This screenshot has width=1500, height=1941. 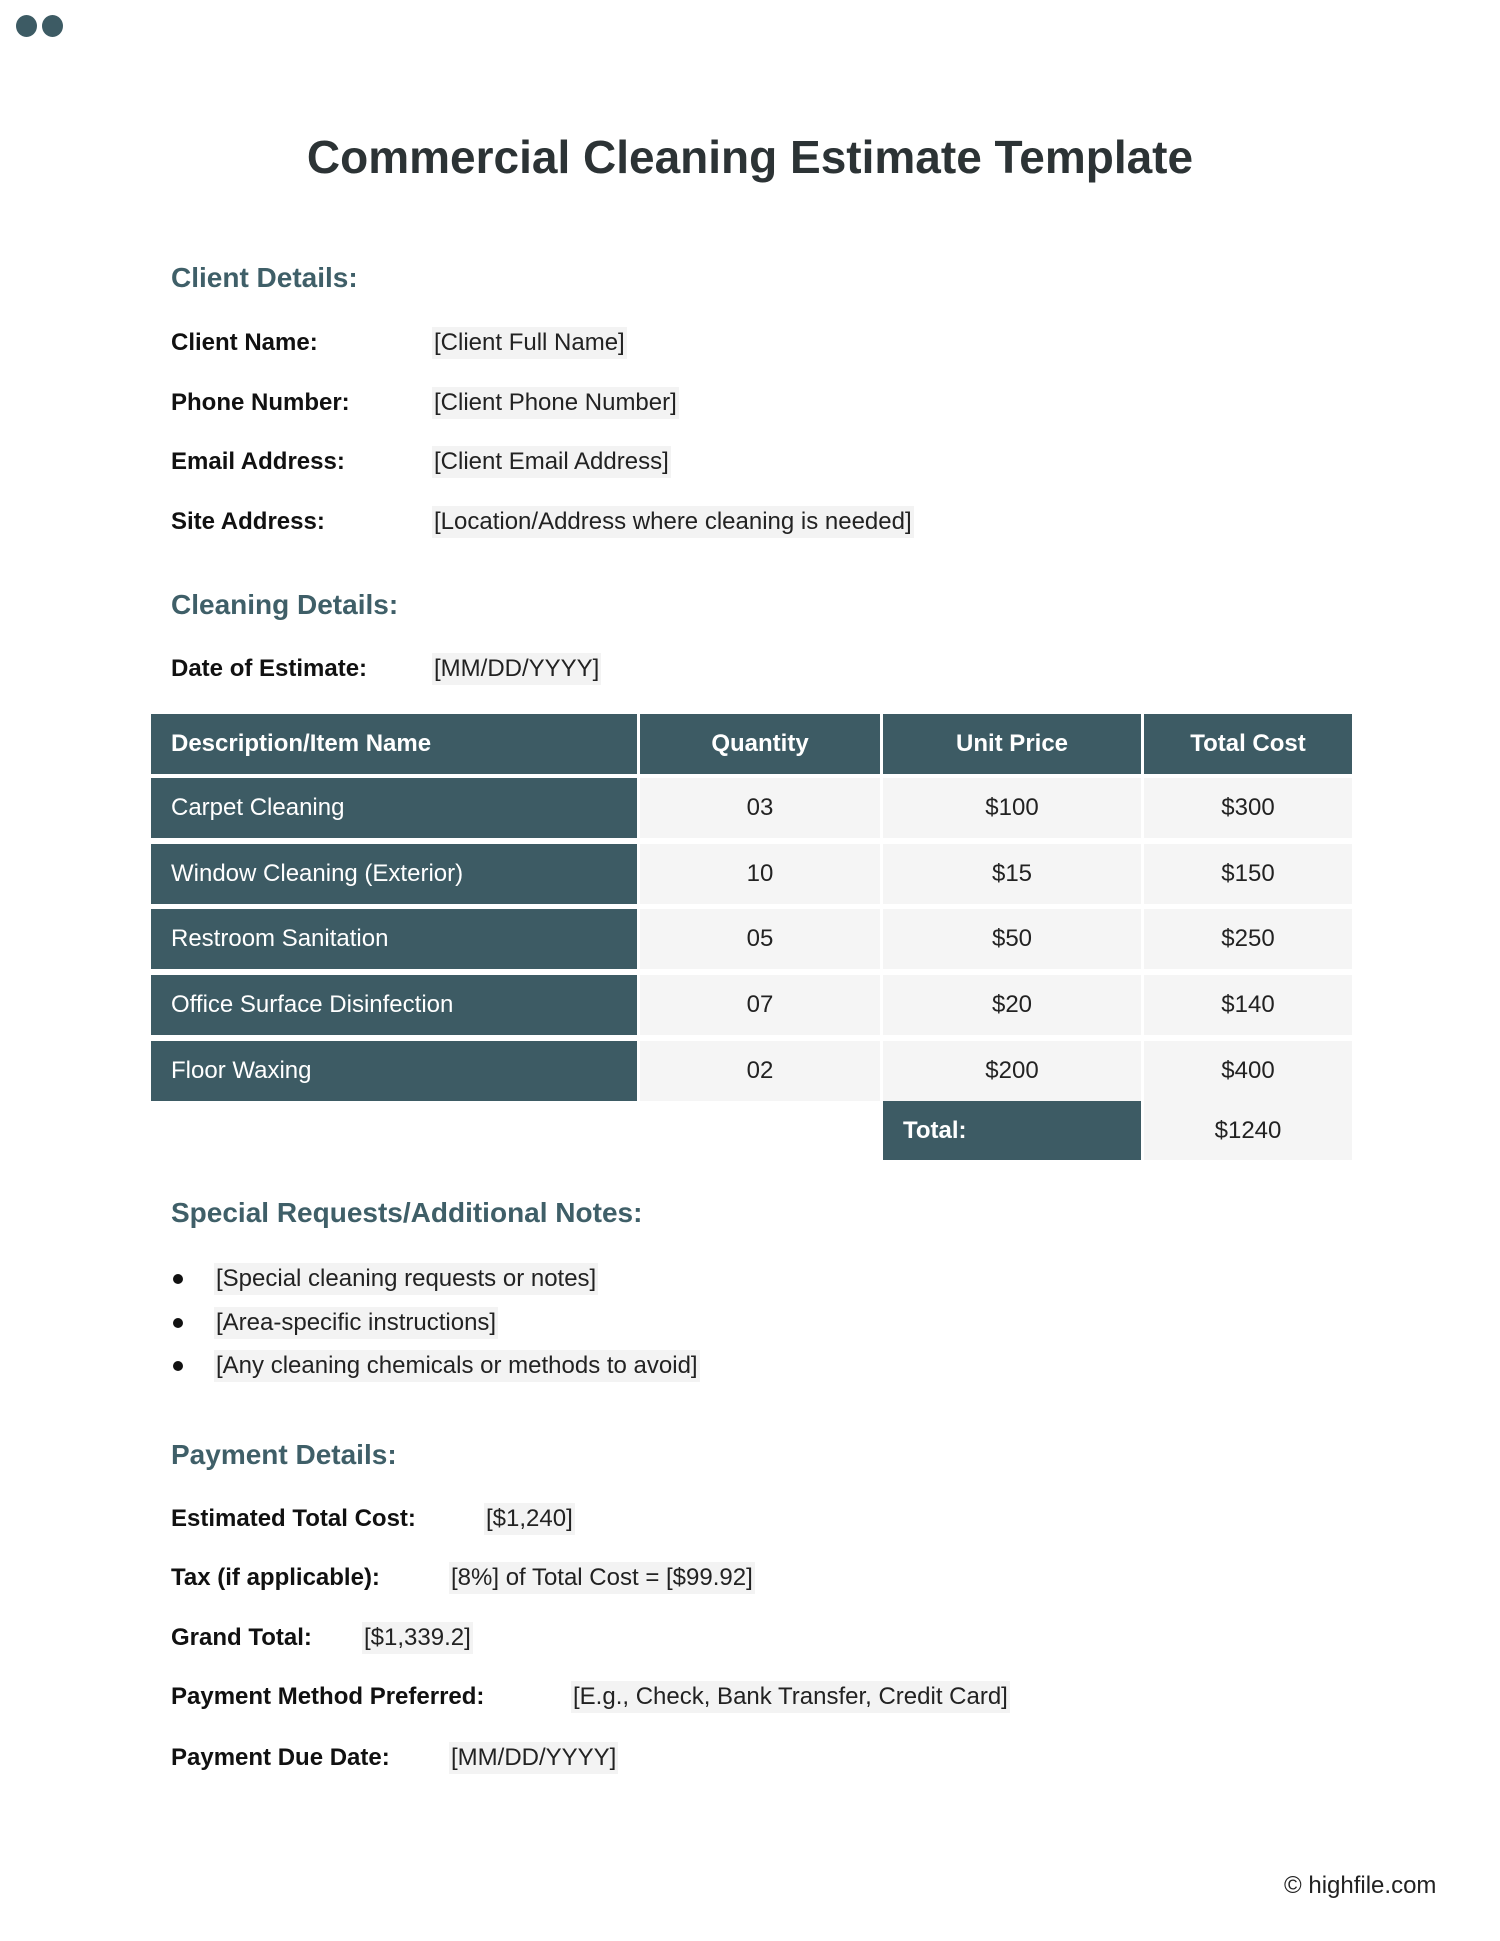 What do you see at coordinates (1248, 744) in the screenshot?
I see `header-total-cost: Total Cost` at bounding box center [1248, 744].